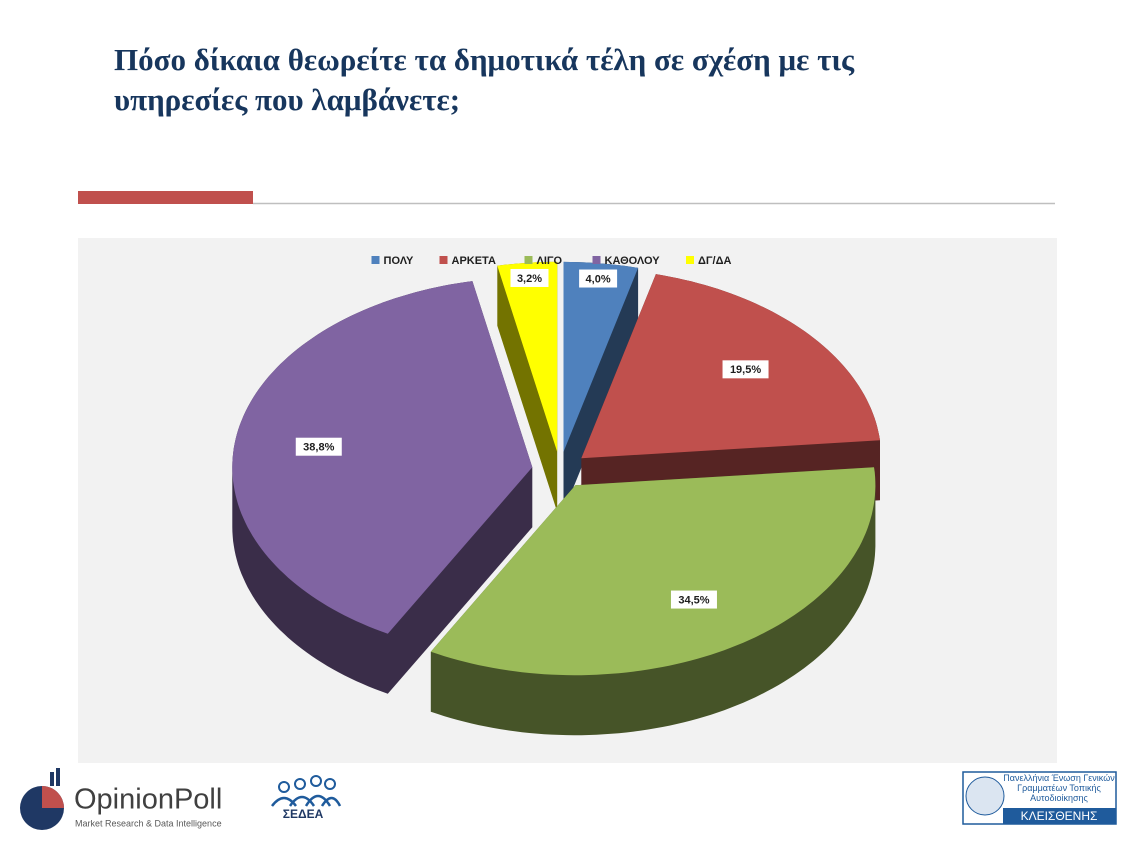  I want to click on data-label: 19,5%, so click(745, 370).